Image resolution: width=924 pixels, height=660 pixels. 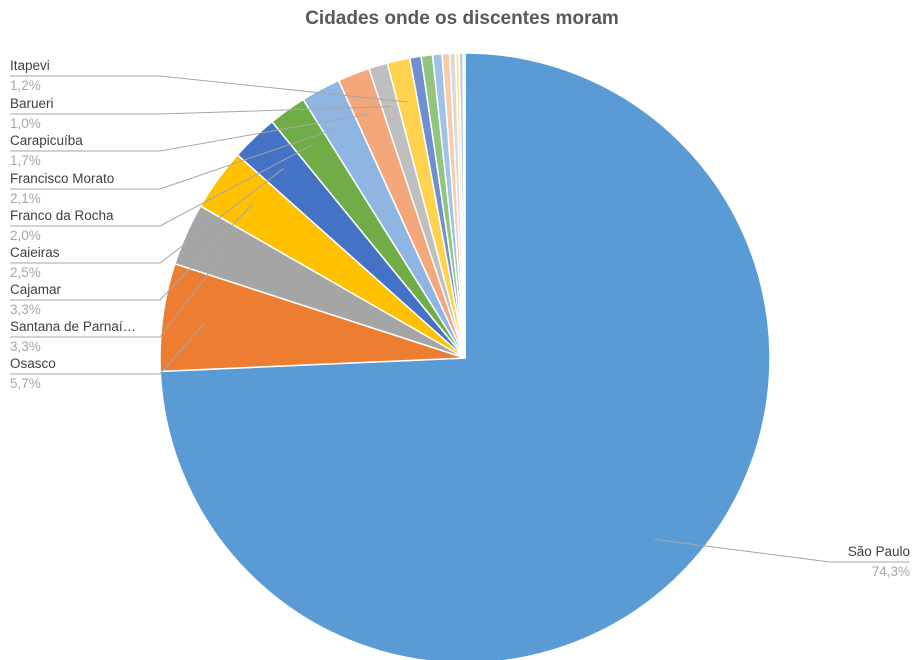 What do you see at coordinates (30, 65) in the screenshot?
I see `slice-label-9: Itapevi` at bounding box center [30, 65].